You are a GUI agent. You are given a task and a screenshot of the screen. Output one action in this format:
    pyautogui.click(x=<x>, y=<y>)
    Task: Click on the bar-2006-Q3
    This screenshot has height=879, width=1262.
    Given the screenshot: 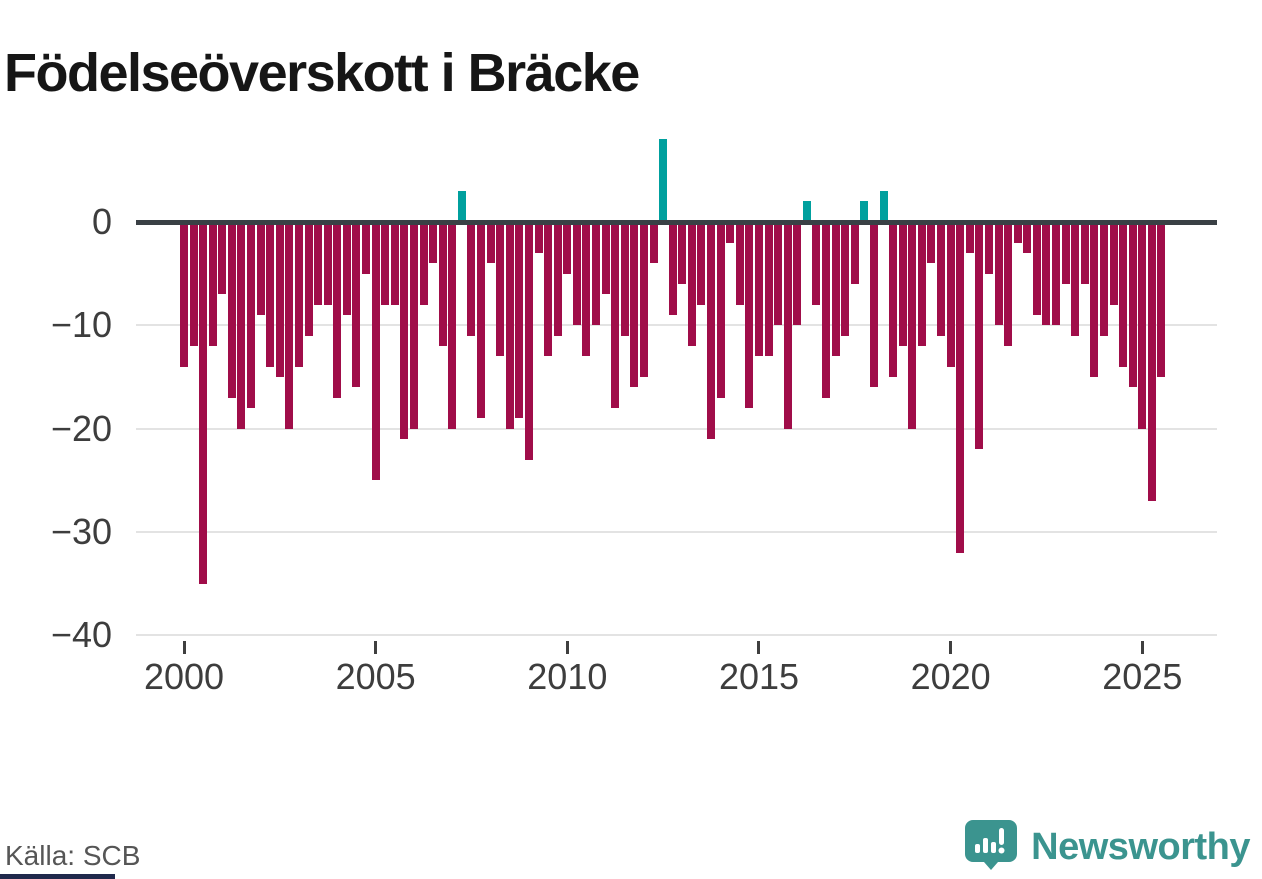 What is the action you would take?
    pyautogui.click(x=433, y=243)
    